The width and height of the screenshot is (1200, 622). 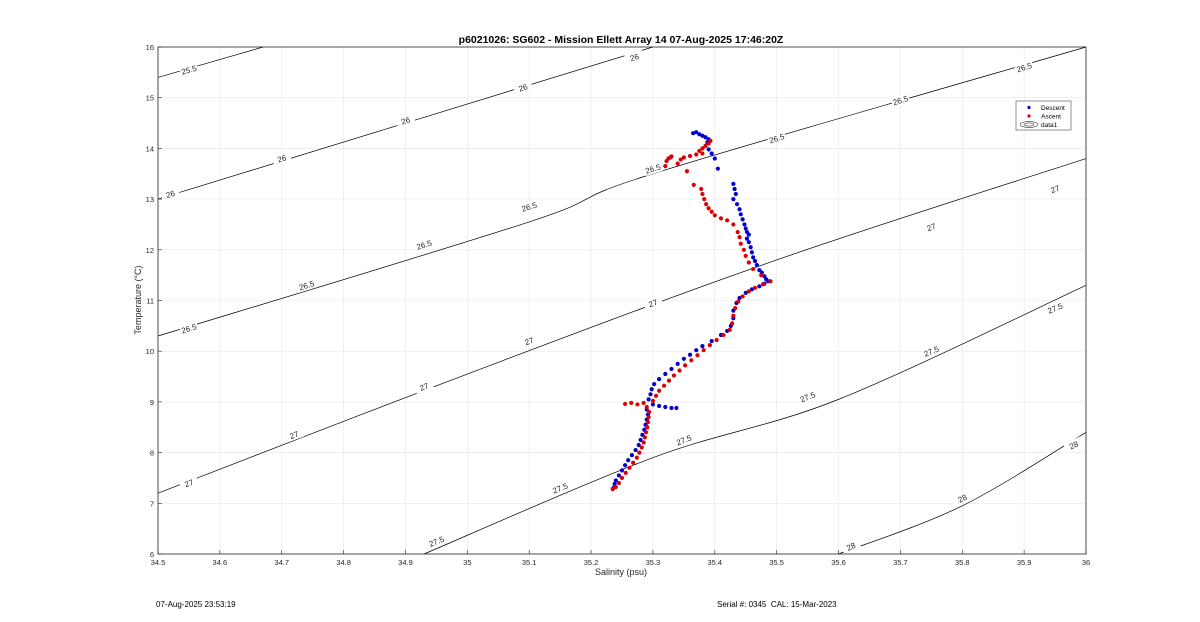 I want to click on legend-label: Ascent, so click(x=1051, y=117).